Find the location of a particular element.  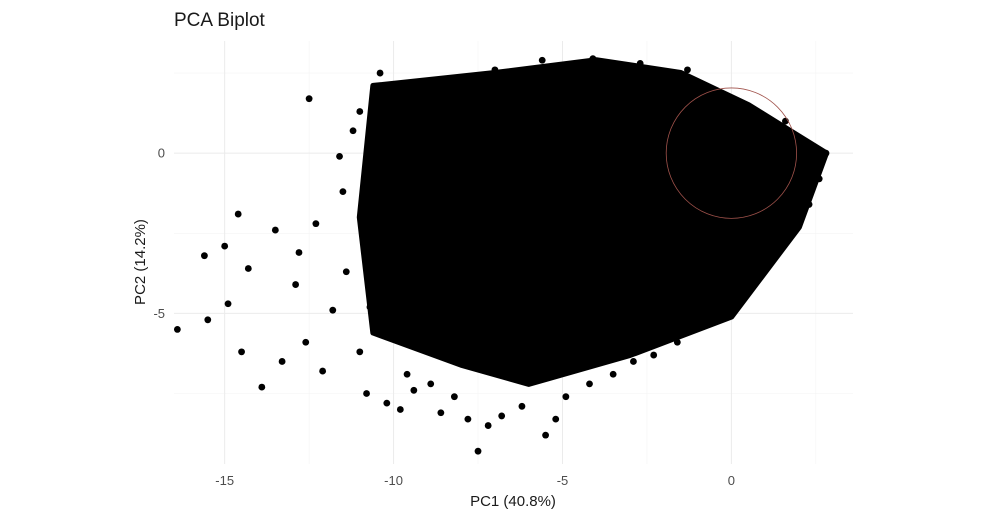

x-tick-label: -10 is located at coordinates (393, 480).